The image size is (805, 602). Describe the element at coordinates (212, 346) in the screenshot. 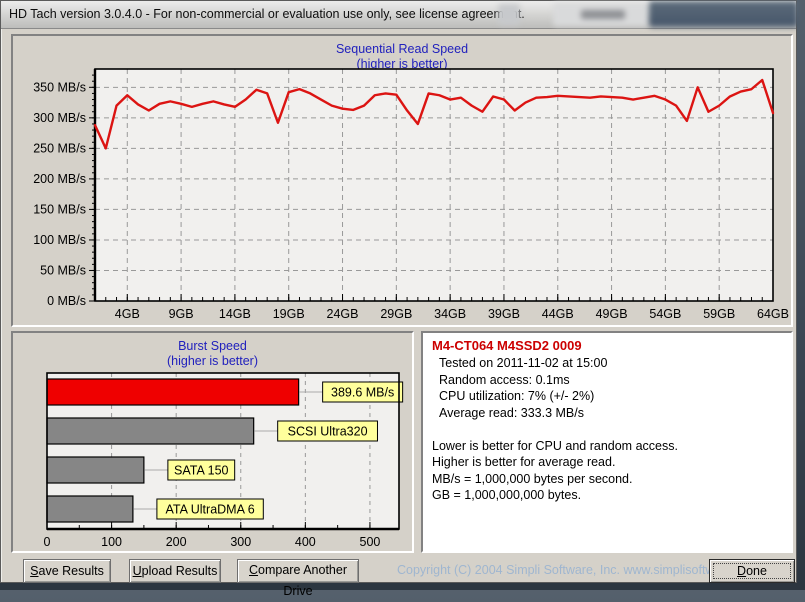

I see `burst-chart-title: Burst Speed` at that location.